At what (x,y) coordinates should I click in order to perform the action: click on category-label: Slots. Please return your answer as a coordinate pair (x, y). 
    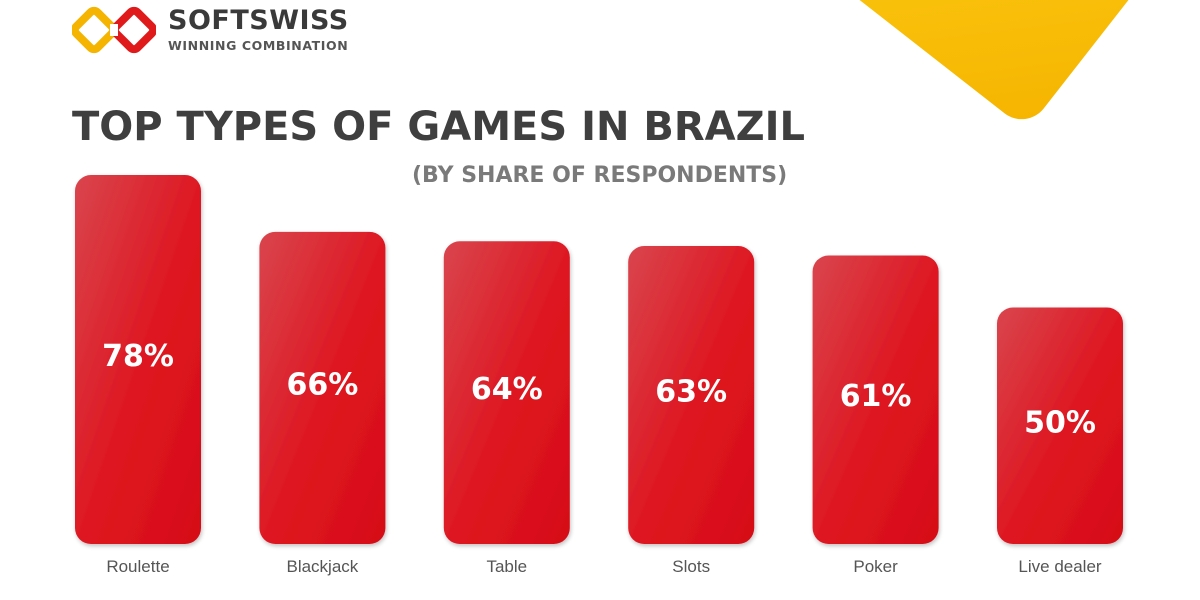
    Looking at the image, I should click on (691, 566).